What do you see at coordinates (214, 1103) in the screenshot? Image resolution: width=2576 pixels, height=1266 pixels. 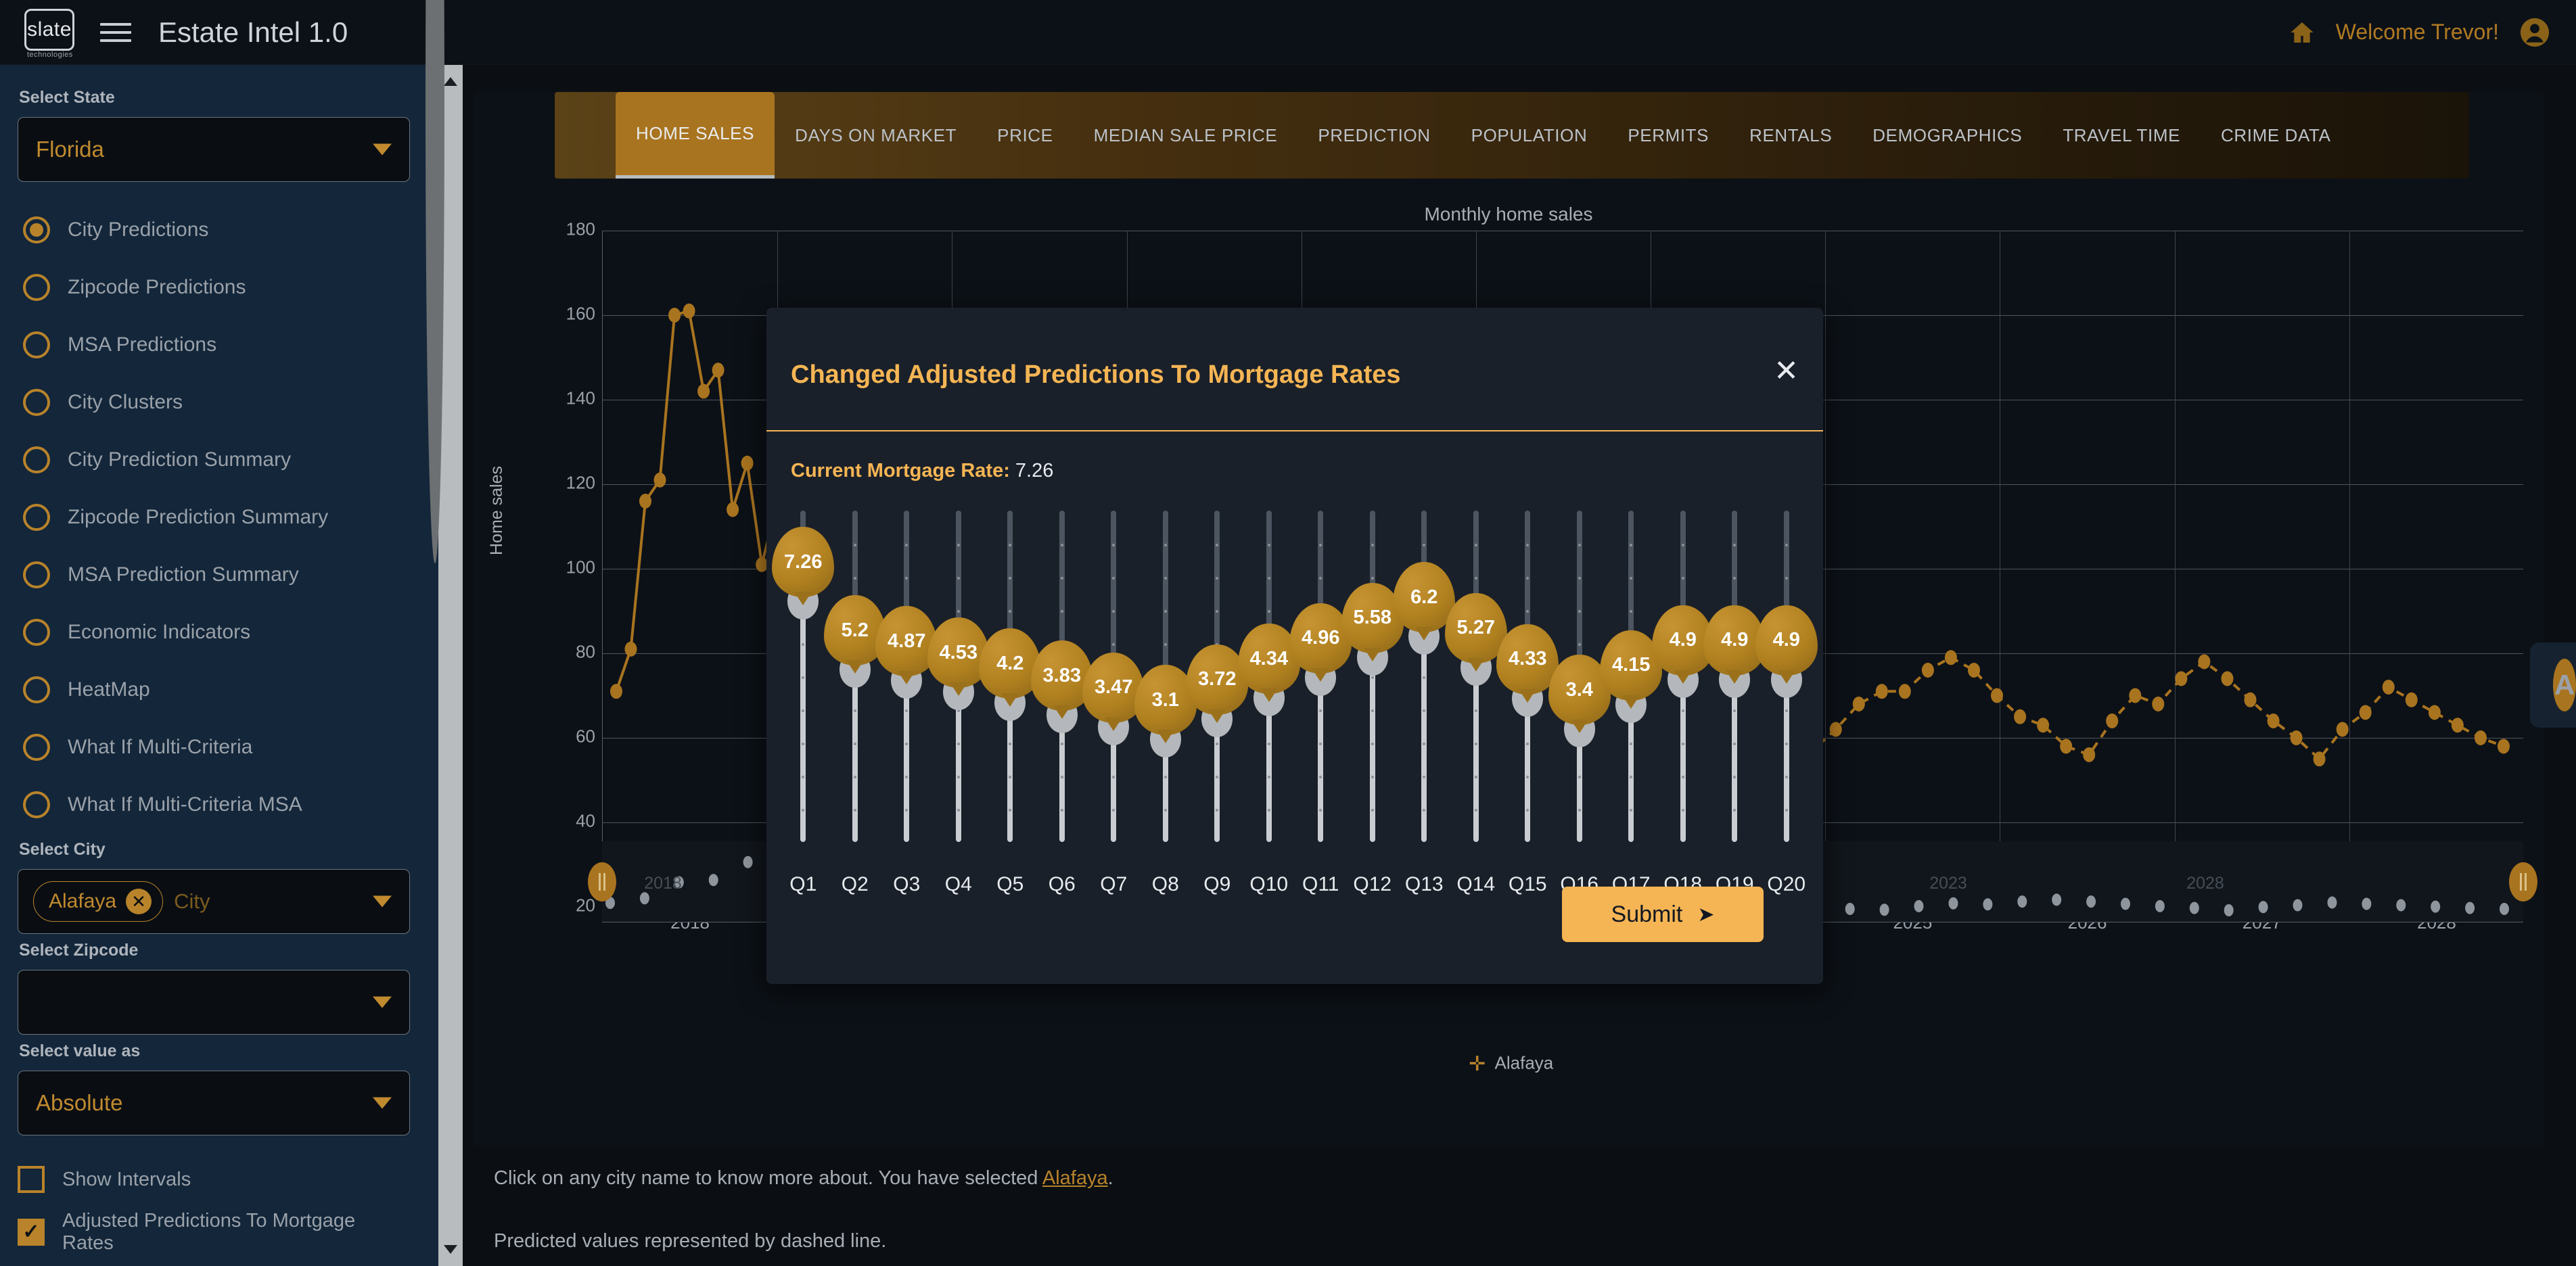 I see `select-value-as-dropdown: Absolute` at bounding box center [214, 1103].